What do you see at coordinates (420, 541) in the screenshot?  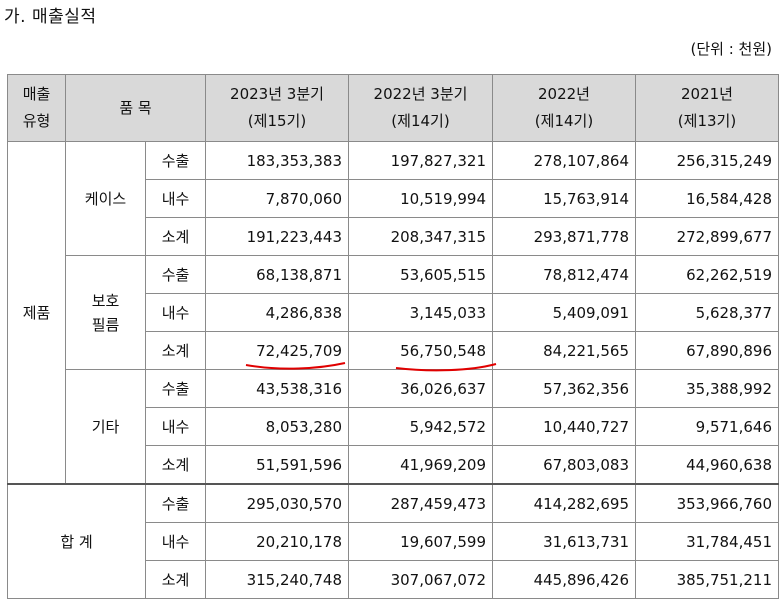 I see `value-cell: 19,607,599` at bounding box center [420, 541].